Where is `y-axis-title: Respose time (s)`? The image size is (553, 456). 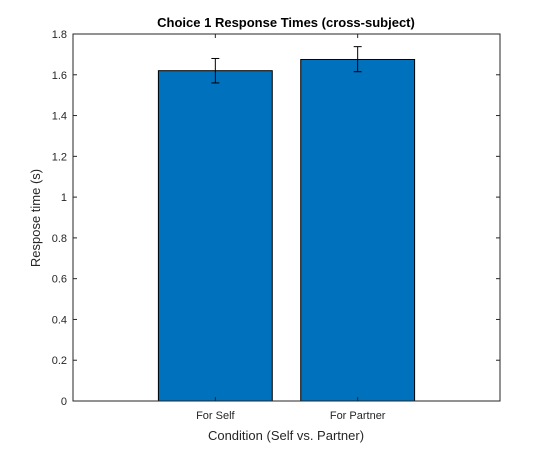 y-axis-title: Respose time (s) is located at coordinates (35, 218).